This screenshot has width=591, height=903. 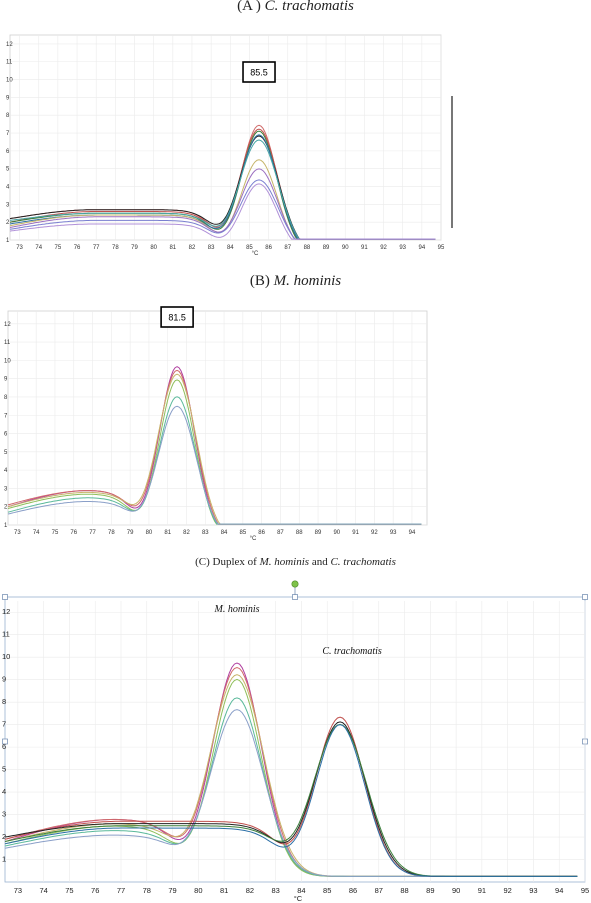 What do you see at coordinates (352, 651) in the screenshot?
I see `species-annotation: C. trachomatis` at bounding box center [352, 651].